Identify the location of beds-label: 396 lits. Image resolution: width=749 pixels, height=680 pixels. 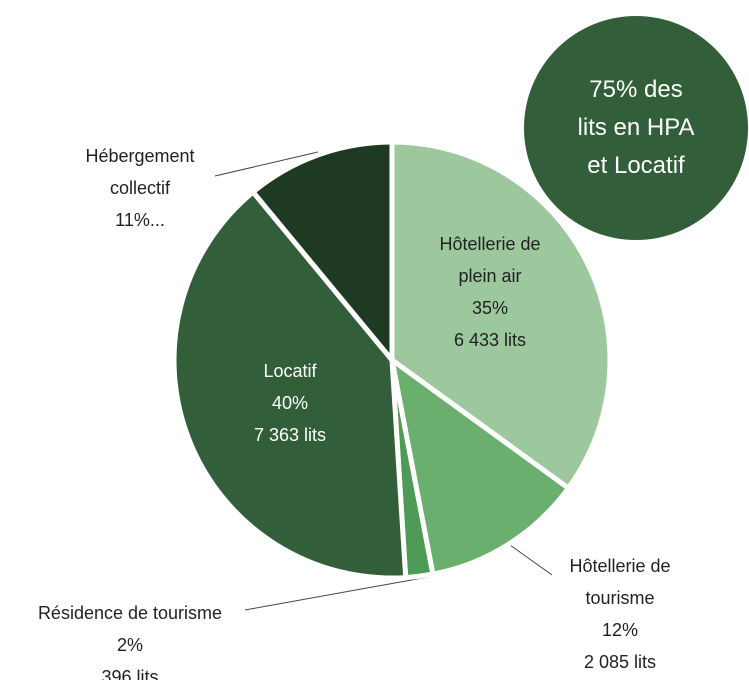
(130, 673).